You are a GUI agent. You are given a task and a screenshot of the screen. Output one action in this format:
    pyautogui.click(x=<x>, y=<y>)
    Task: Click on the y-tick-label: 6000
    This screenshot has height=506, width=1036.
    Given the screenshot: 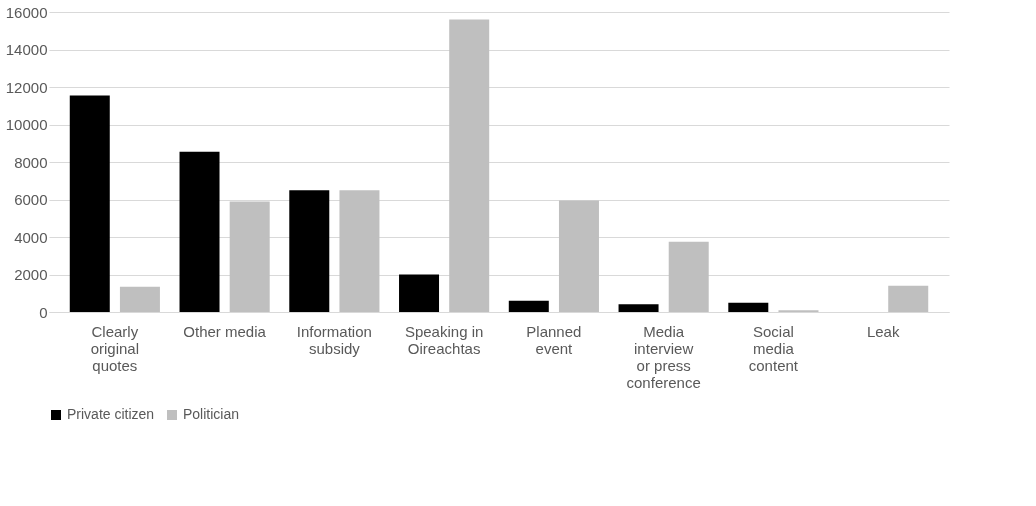 What is the action you would take?
    pyautogui.click(x=31, y=199)
    